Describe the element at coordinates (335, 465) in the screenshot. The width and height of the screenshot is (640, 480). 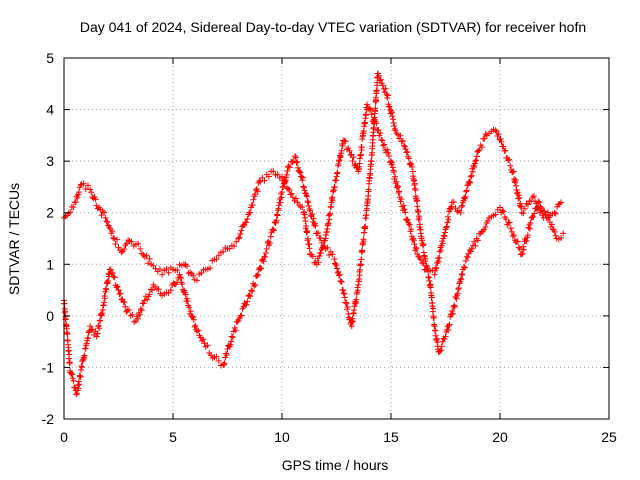
I see `x-axis-label: GPS time / hours` at that location.